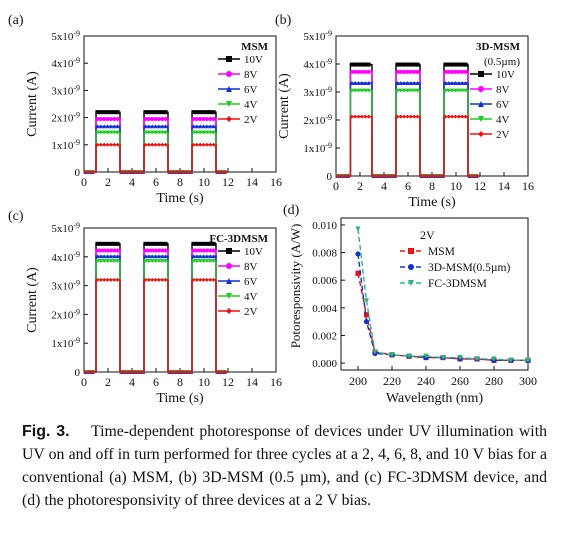  What do you see at coordinates (408, 186) in the screenshot?
I see `x-tick-label: 6` at bounding box center [408, 186].